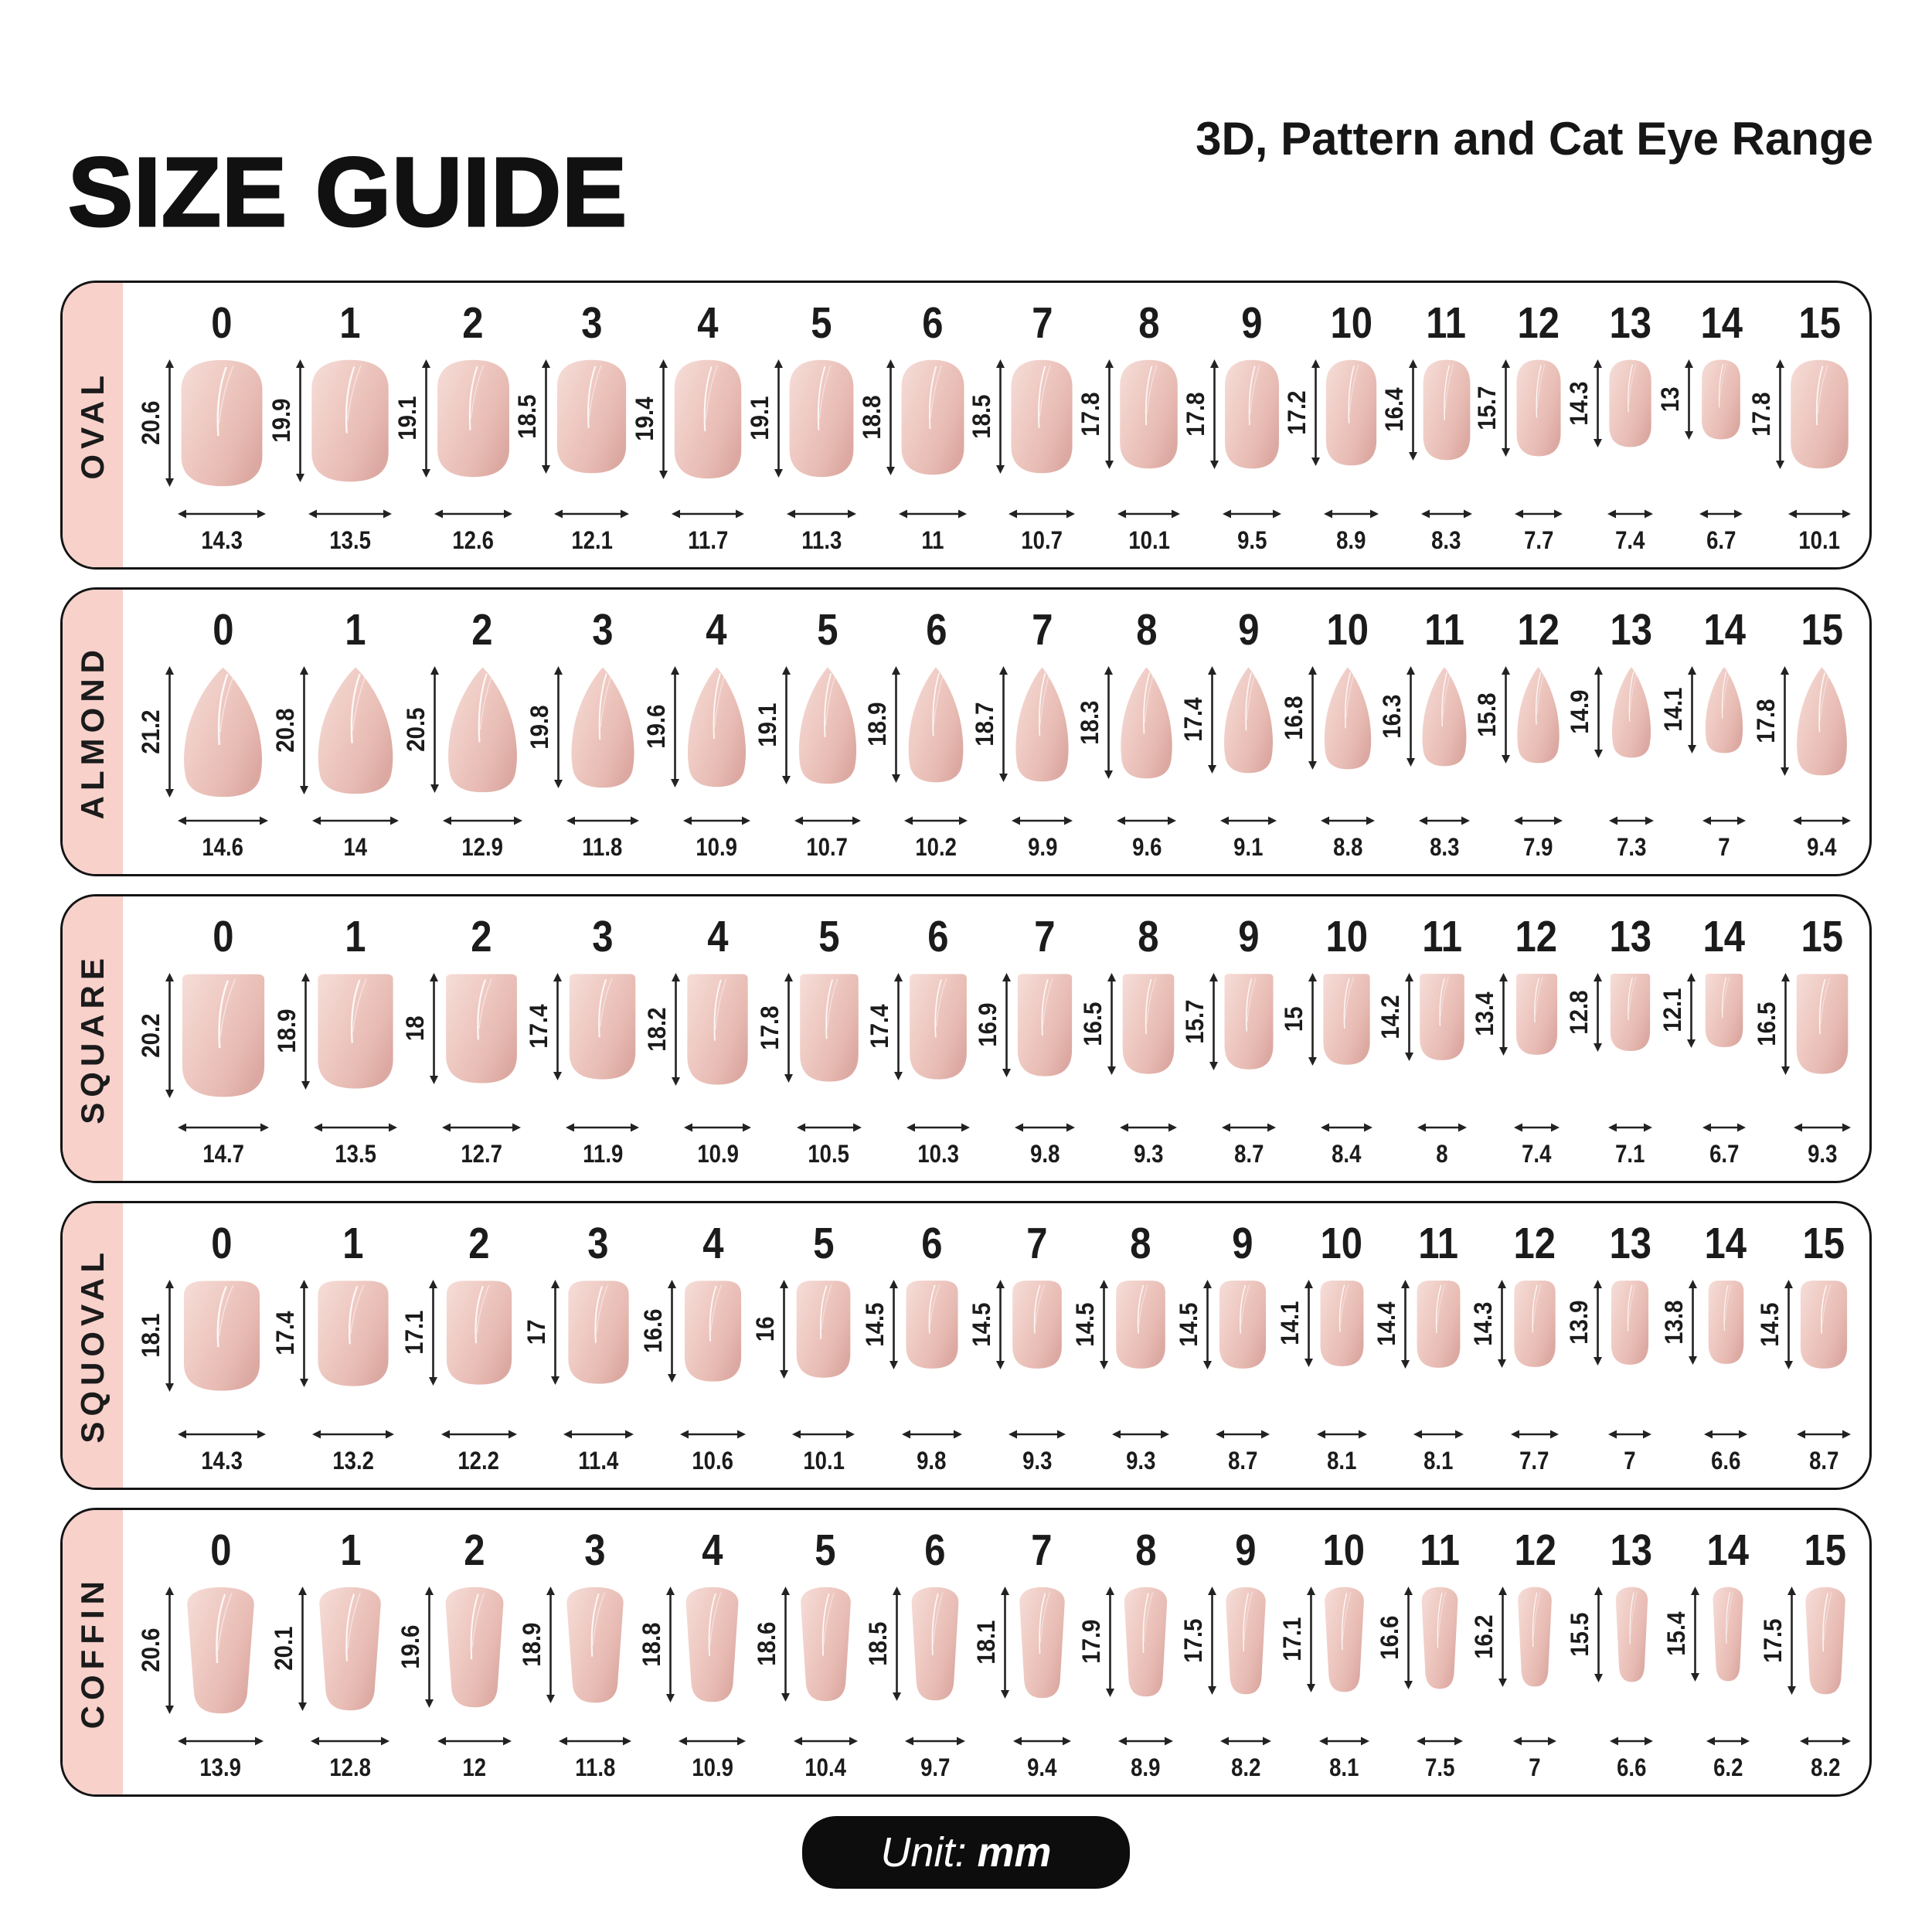  Describe the element at coordinates (1424, 734) in the screenshot. I see `size-column: 11 16.3 8.3` at that location.